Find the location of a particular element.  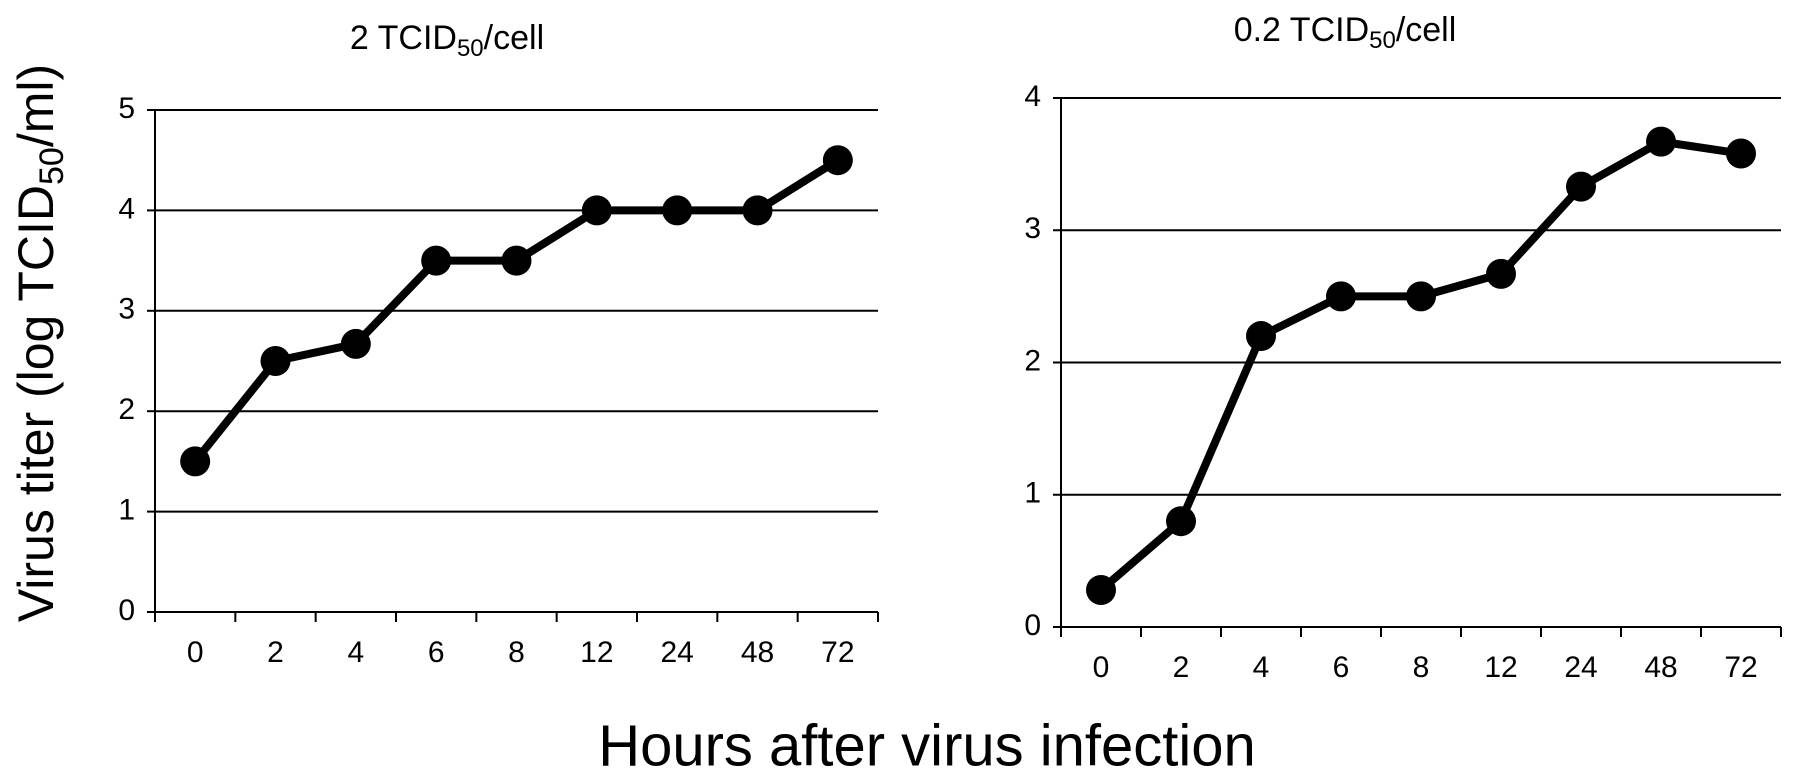

y-label-part: Virus titer (log TCID is located at coordinates (36, 403).